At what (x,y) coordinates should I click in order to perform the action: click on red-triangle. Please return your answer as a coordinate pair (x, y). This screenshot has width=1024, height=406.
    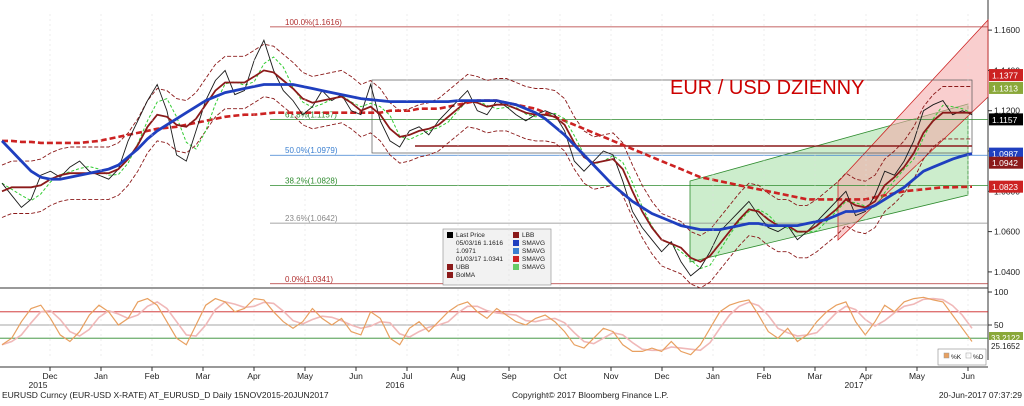
    Looking at the image, I should click on (913, 129).